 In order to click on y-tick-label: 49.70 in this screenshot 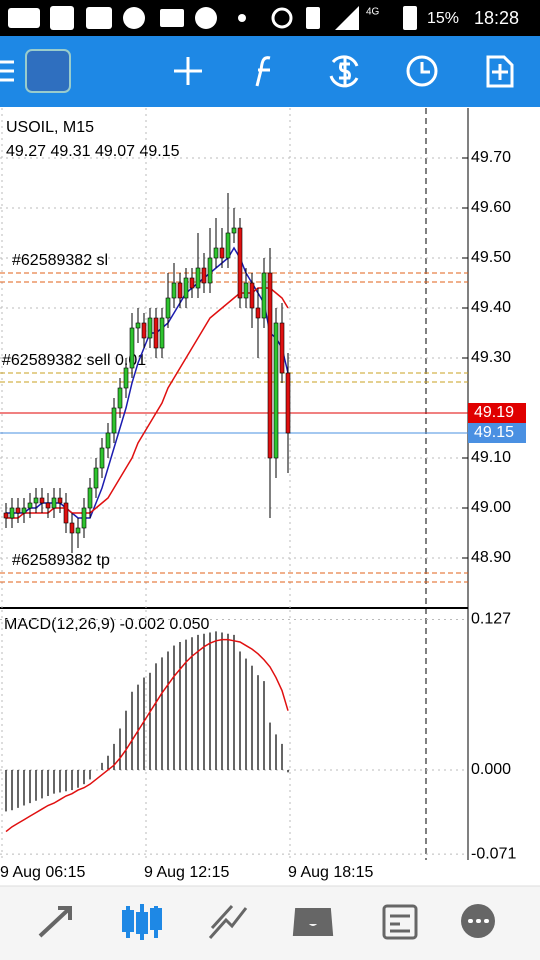, I will do `click(491, 157)`.